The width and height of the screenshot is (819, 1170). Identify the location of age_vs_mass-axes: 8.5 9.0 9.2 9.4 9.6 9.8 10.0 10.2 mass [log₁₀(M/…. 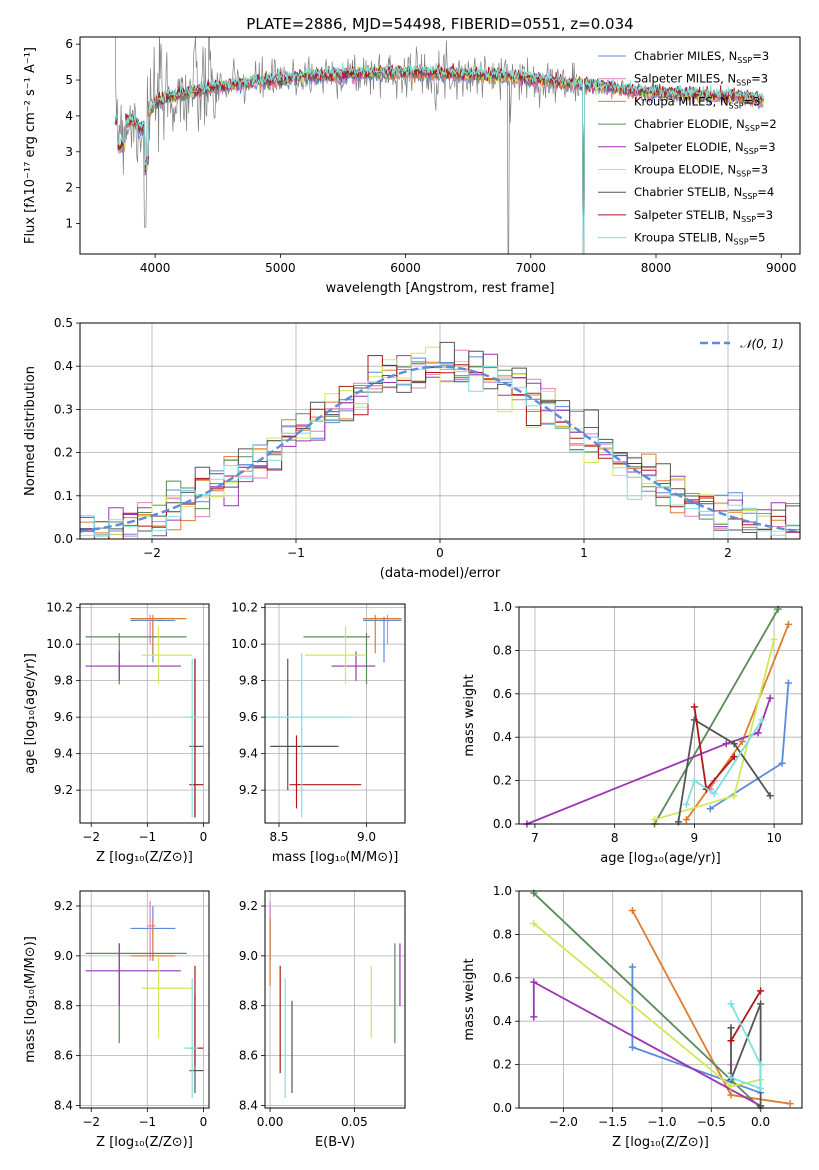
(318, 733).